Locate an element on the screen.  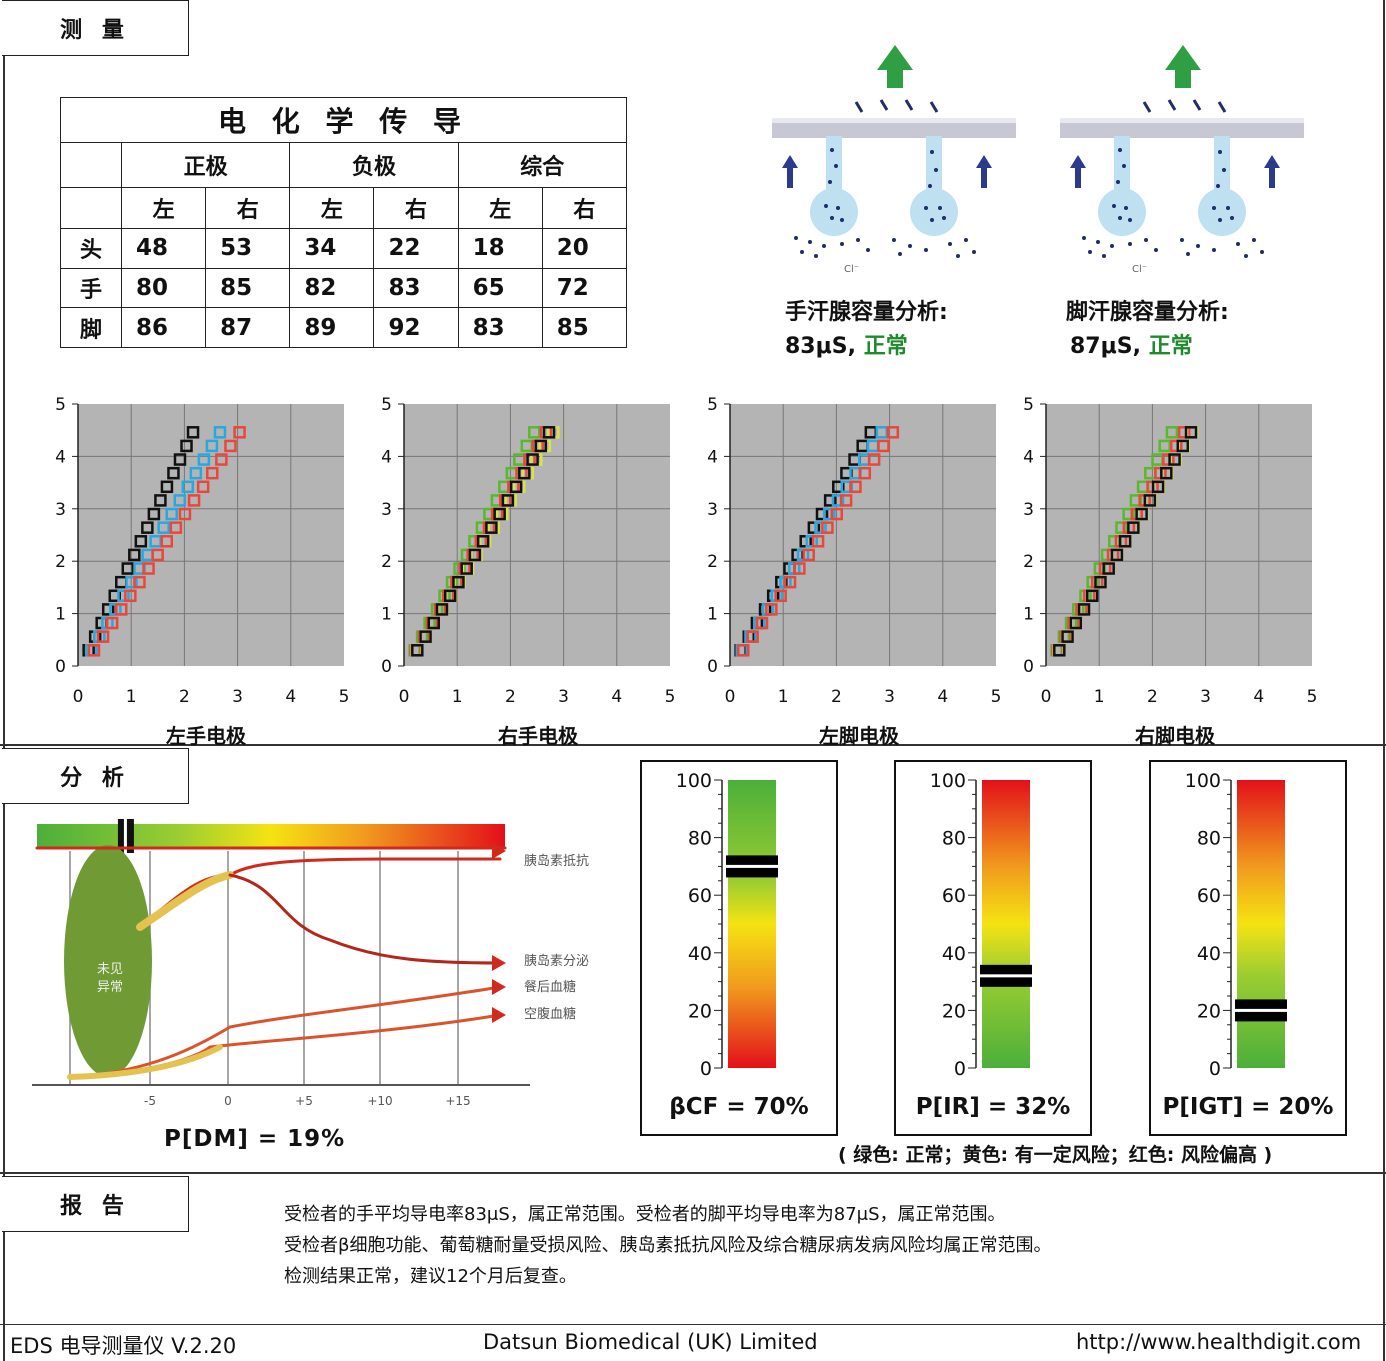
timeline-tick: +5 is located at coordinates (304, 1101).